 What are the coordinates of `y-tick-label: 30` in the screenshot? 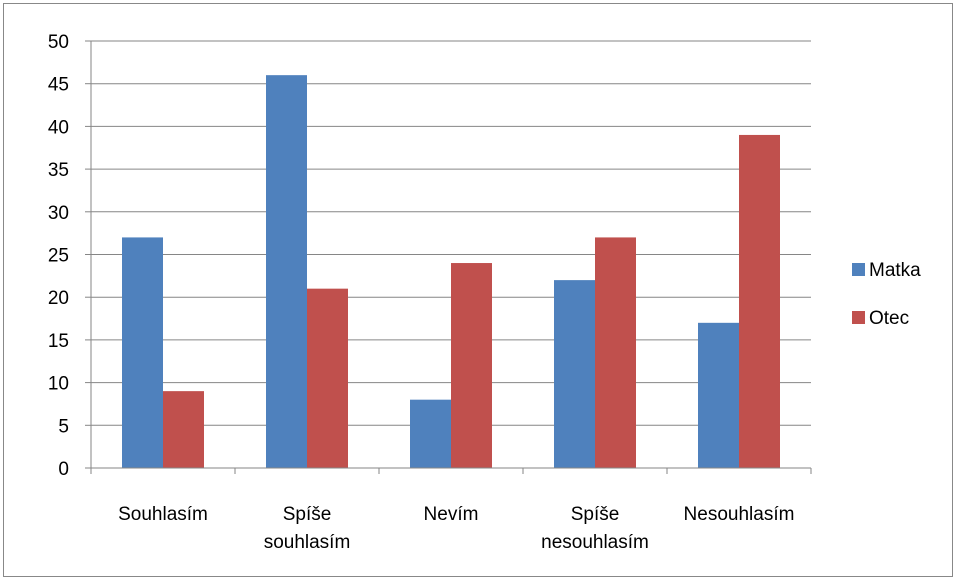 It's located at (58, 213).